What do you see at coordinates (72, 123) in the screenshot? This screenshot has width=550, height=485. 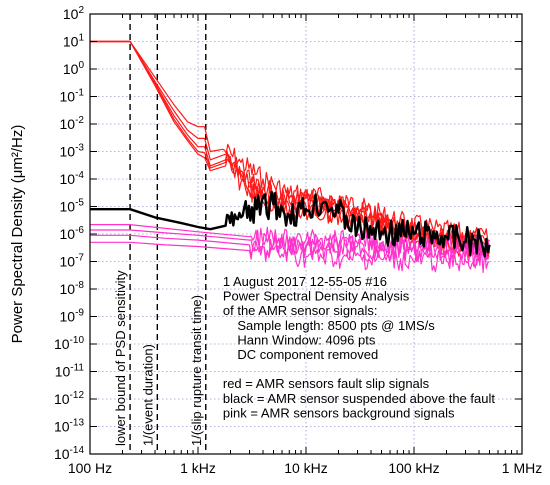 I see `y-tick-label: 10⁻²` at bounding box center [72, 123].